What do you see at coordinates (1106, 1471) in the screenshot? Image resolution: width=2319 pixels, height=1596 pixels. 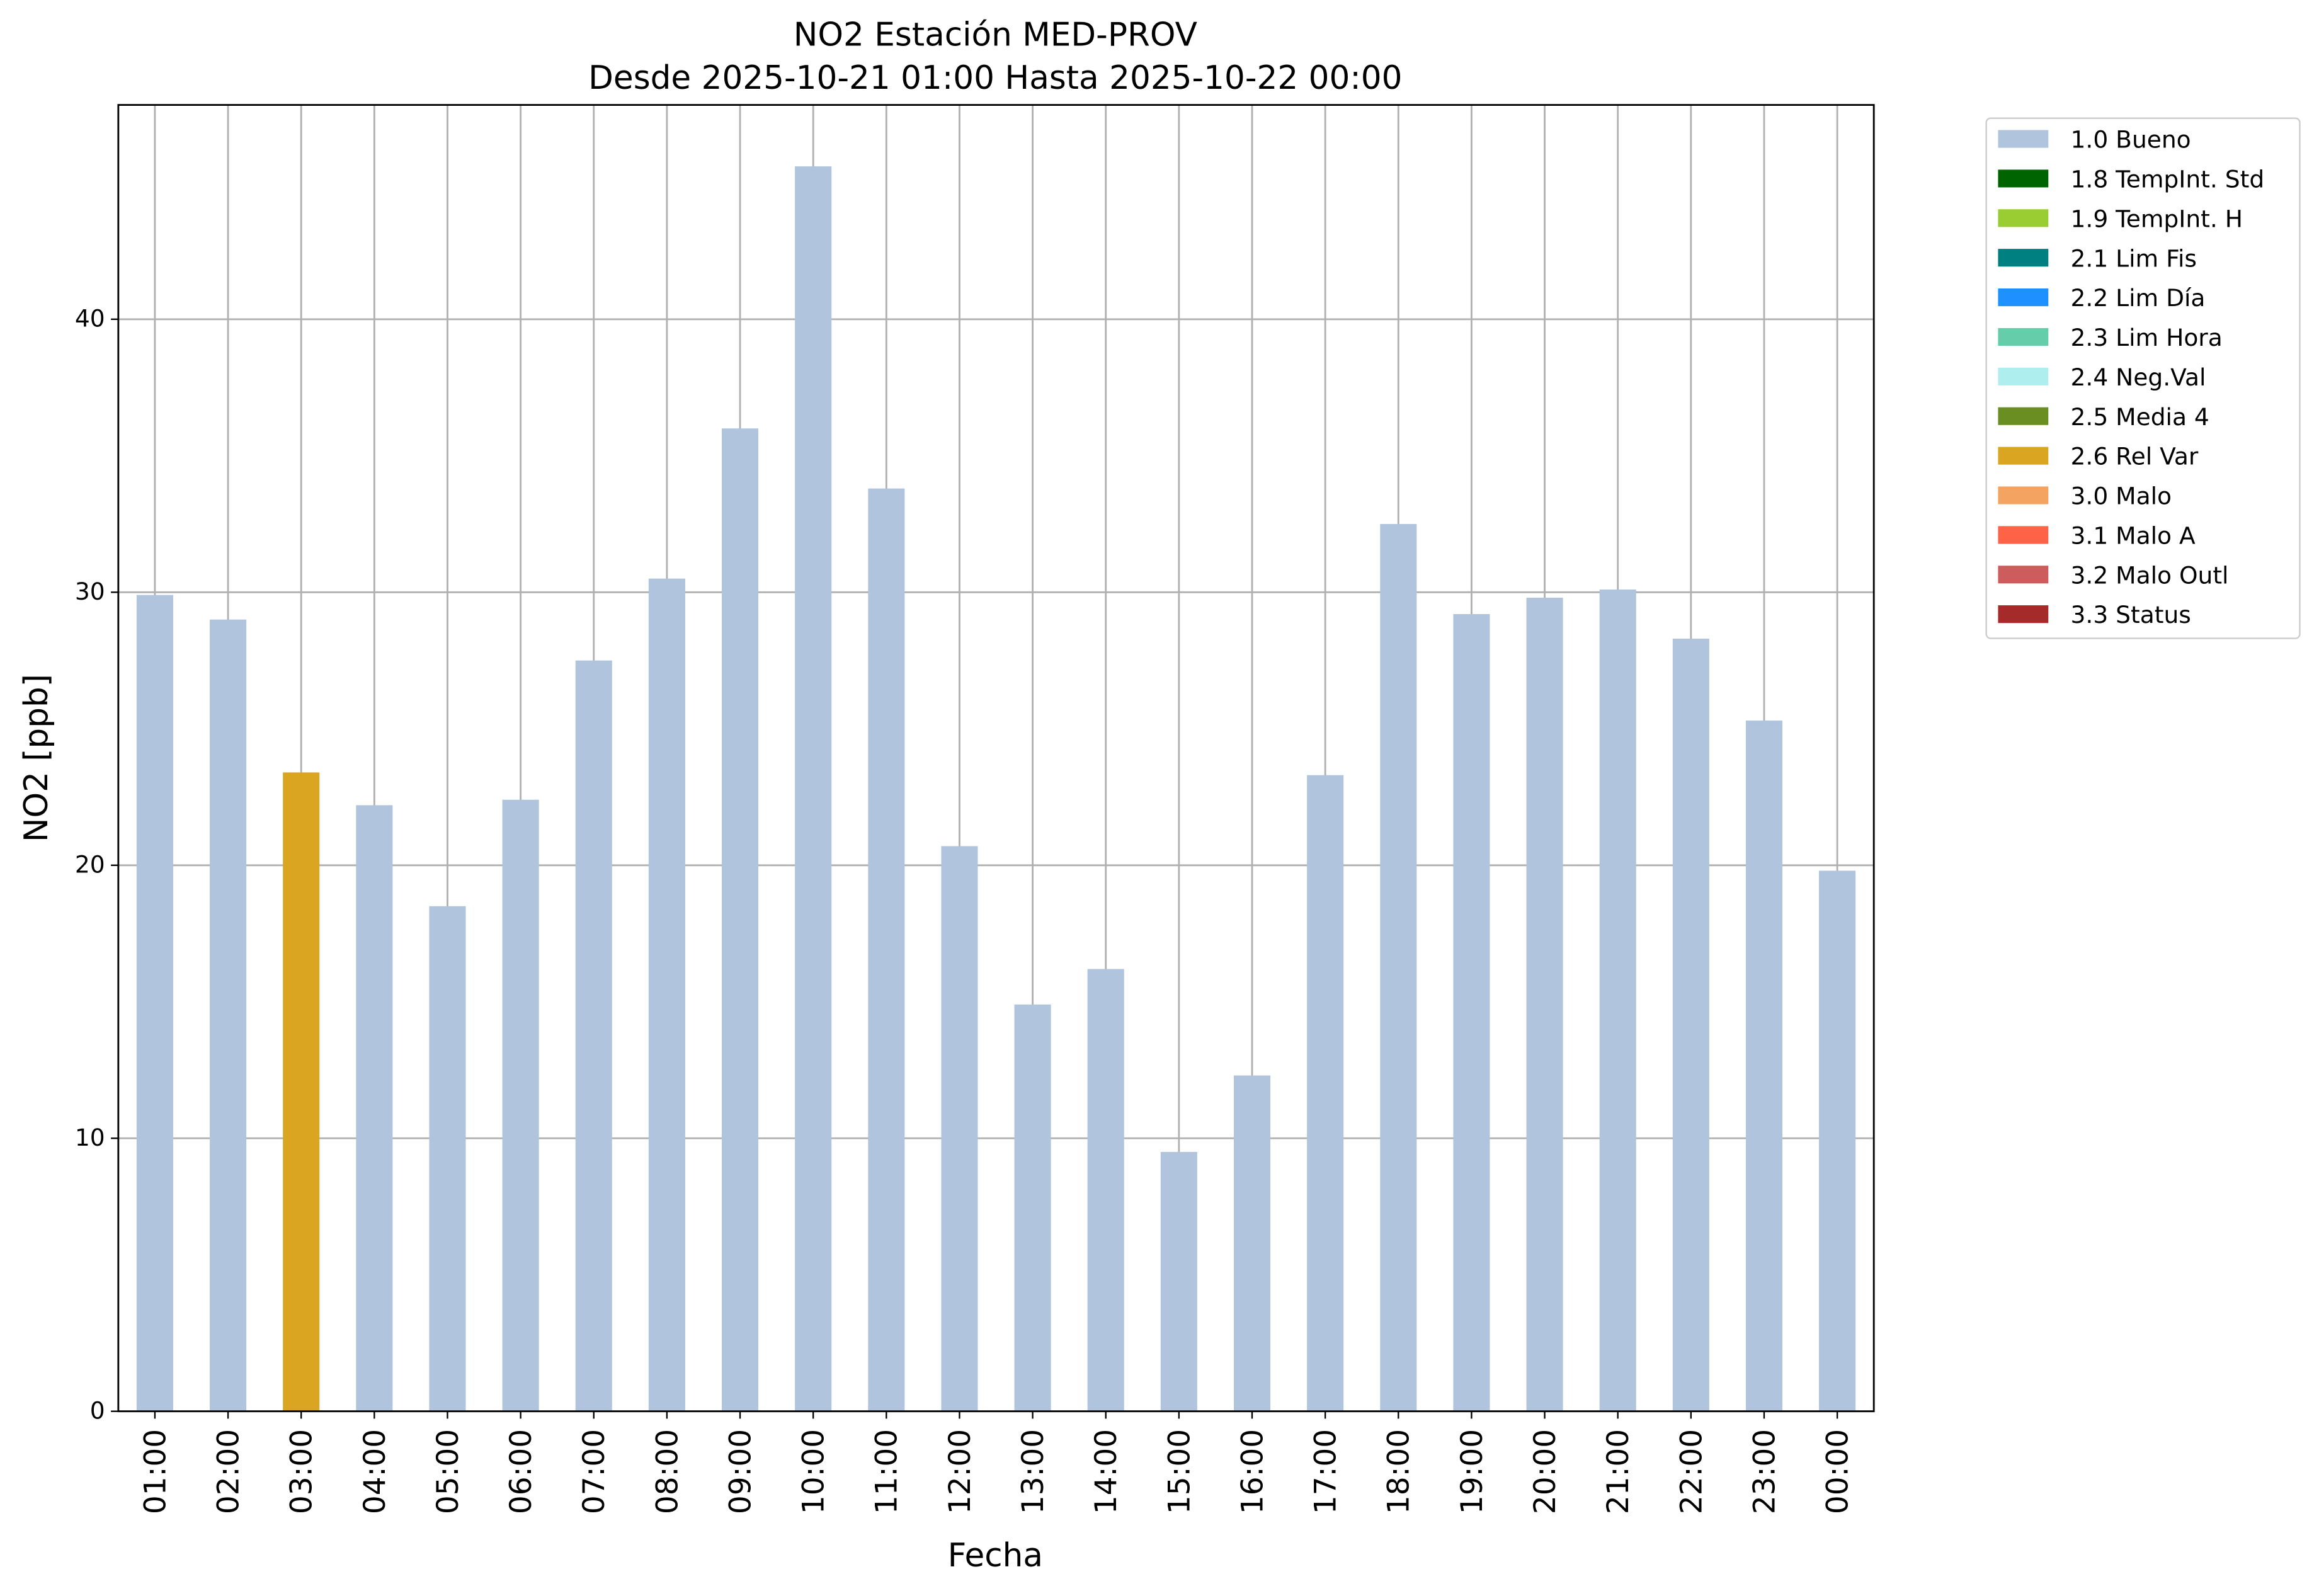 I see `x-tick-label: 14:00` at bounding box center [1106, 1471].